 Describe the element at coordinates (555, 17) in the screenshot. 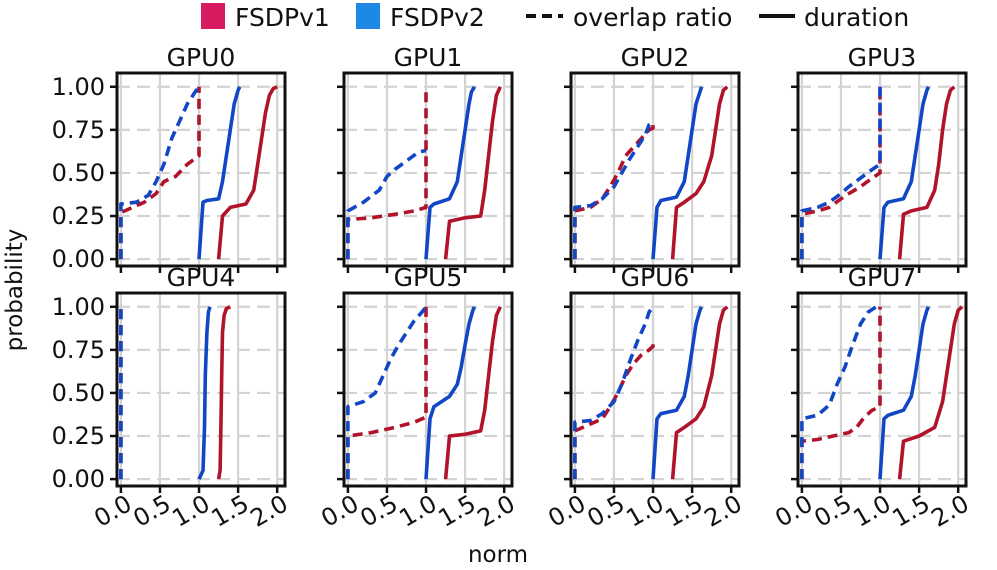

I see `legend: FSDPv1 FSDPv2 overlap ratio duration` at that location.